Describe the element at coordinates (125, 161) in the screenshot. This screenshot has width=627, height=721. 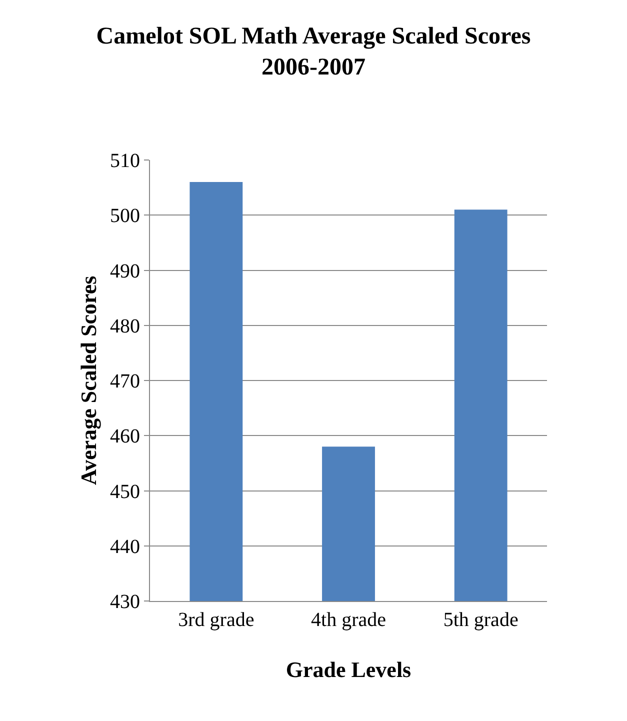
I see `y-tick-label: 510` at that location.